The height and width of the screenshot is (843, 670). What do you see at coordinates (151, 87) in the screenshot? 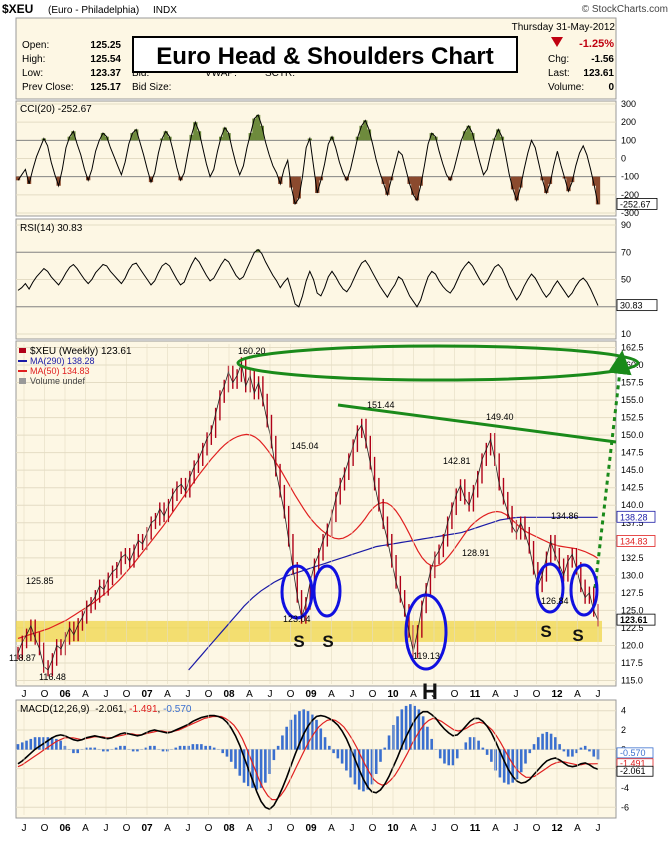
I see `quote-mid-label: Bid Size:` at bounding box center [151, 87].